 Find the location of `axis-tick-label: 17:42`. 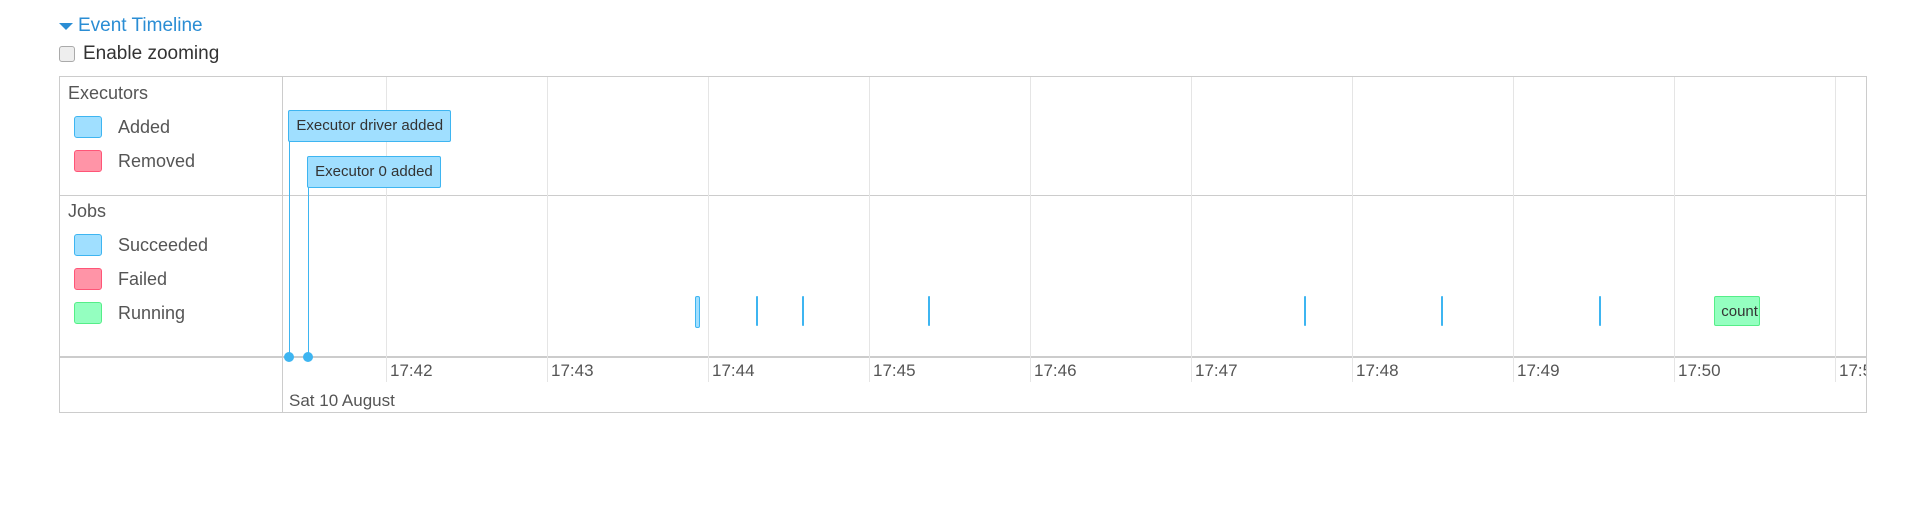

axis-tick-label: 17:42 is located at coordinates (411, 370).